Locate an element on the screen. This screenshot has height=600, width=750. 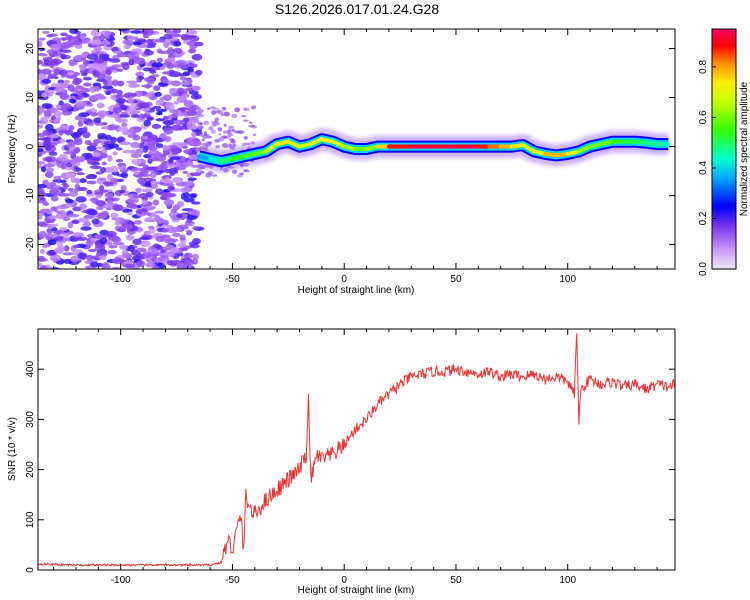
colorbar-tick-label: 0.6 is located at coordinates (703, 117).